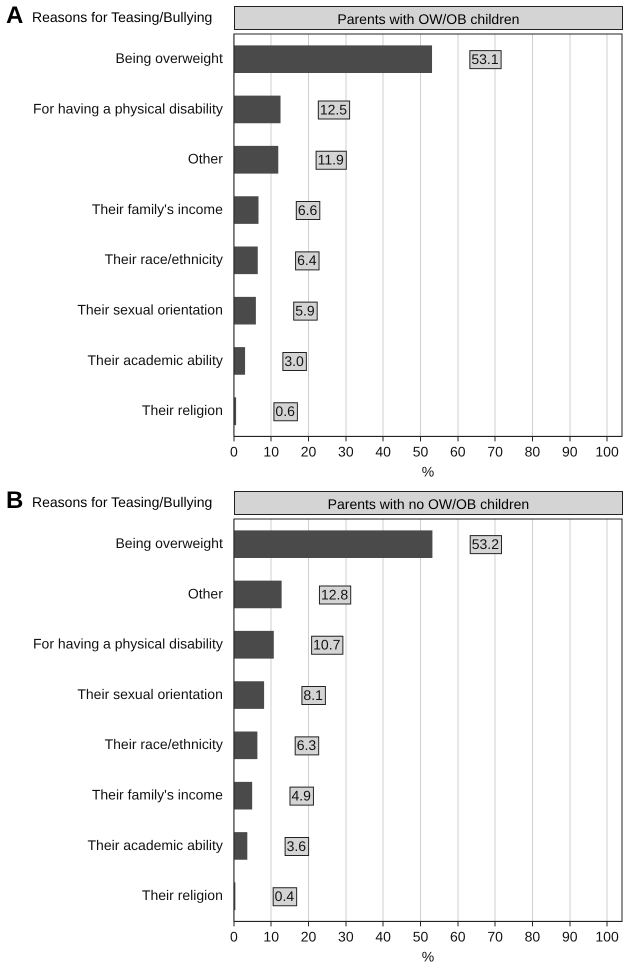 This screenshot has width=632, height=970. Describe the element at coordinates (331, 160) in the screenshot. I see `data-label: 11.9` at that location.